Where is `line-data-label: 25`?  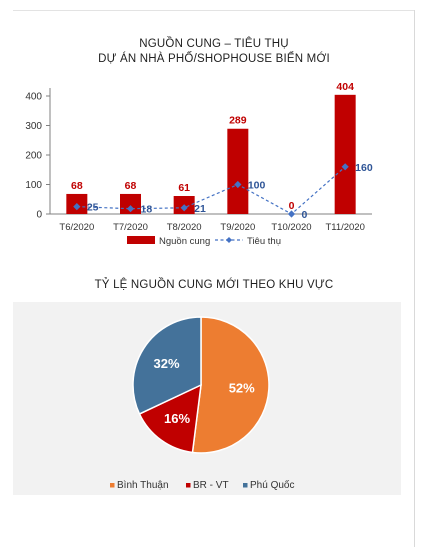 line-data-label: 25 is located at coordinates (93, 208).